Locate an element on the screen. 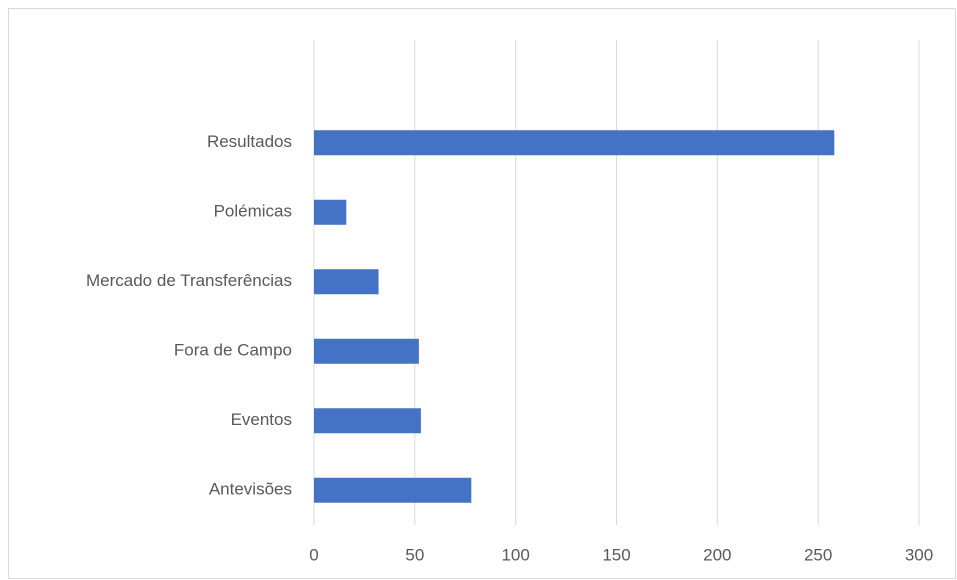 The width and height of the screenshot is (957, 580). y-tick-label: Eventos is located at coordinates (261, 419).